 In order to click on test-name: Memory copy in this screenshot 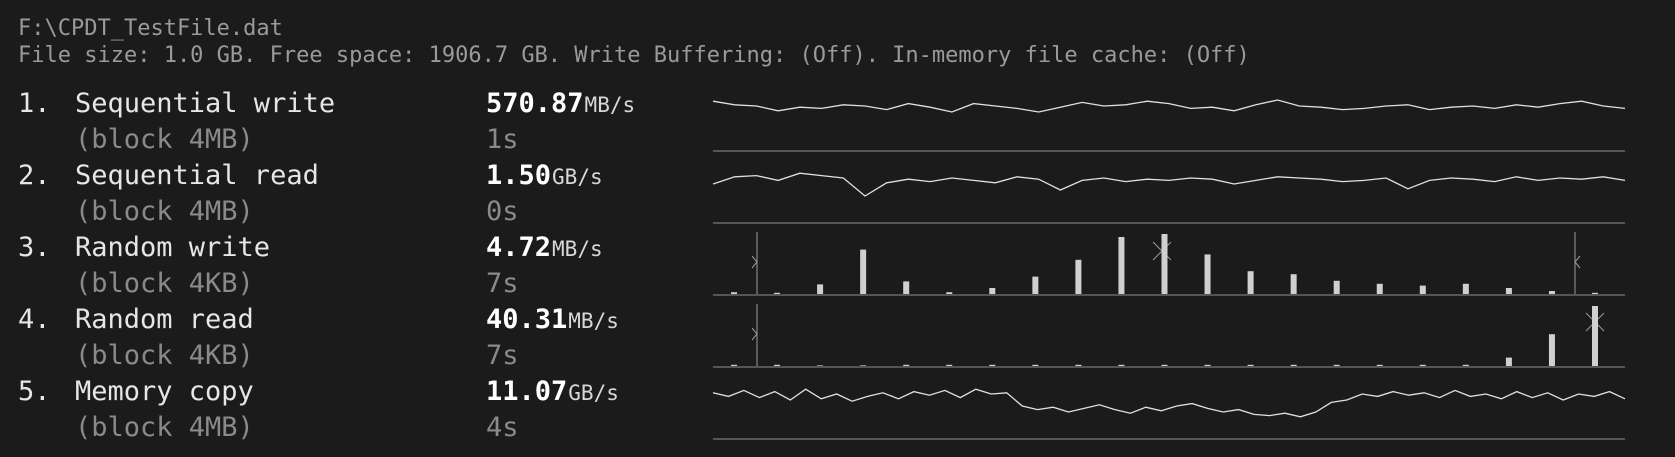, I will do `click(164, 391)`.